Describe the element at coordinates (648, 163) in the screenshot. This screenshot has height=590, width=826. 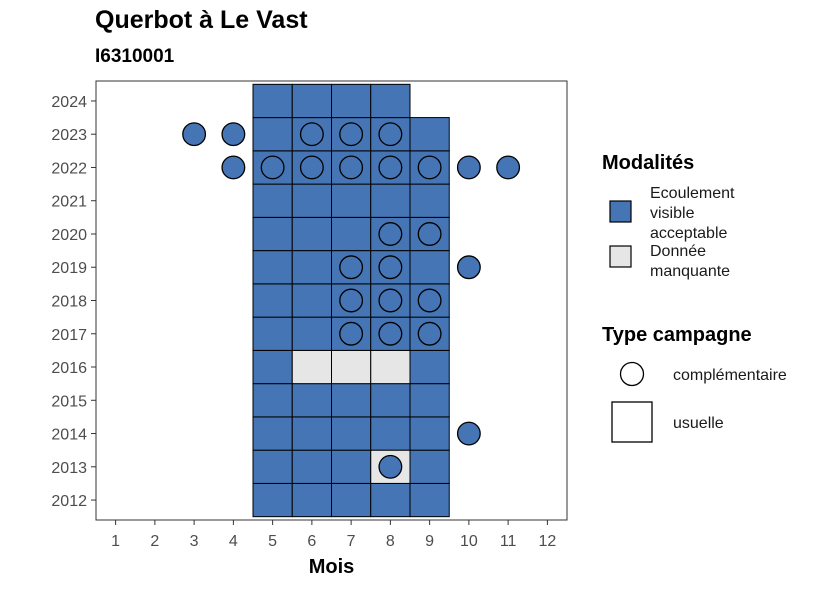
I see `legend-title-modalites: Modalités` at that location.